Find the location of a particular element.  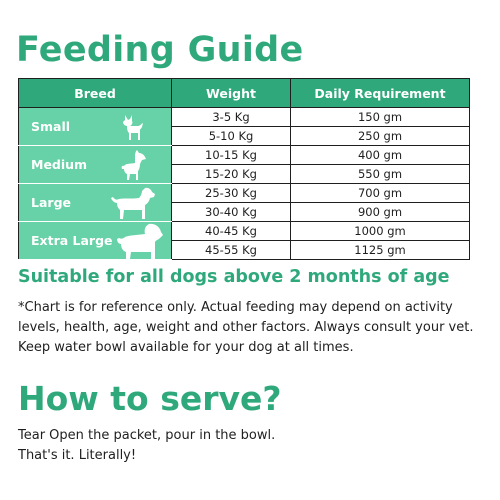

weight-cell: 25-30 Kg is located at coordinates (231, 193).